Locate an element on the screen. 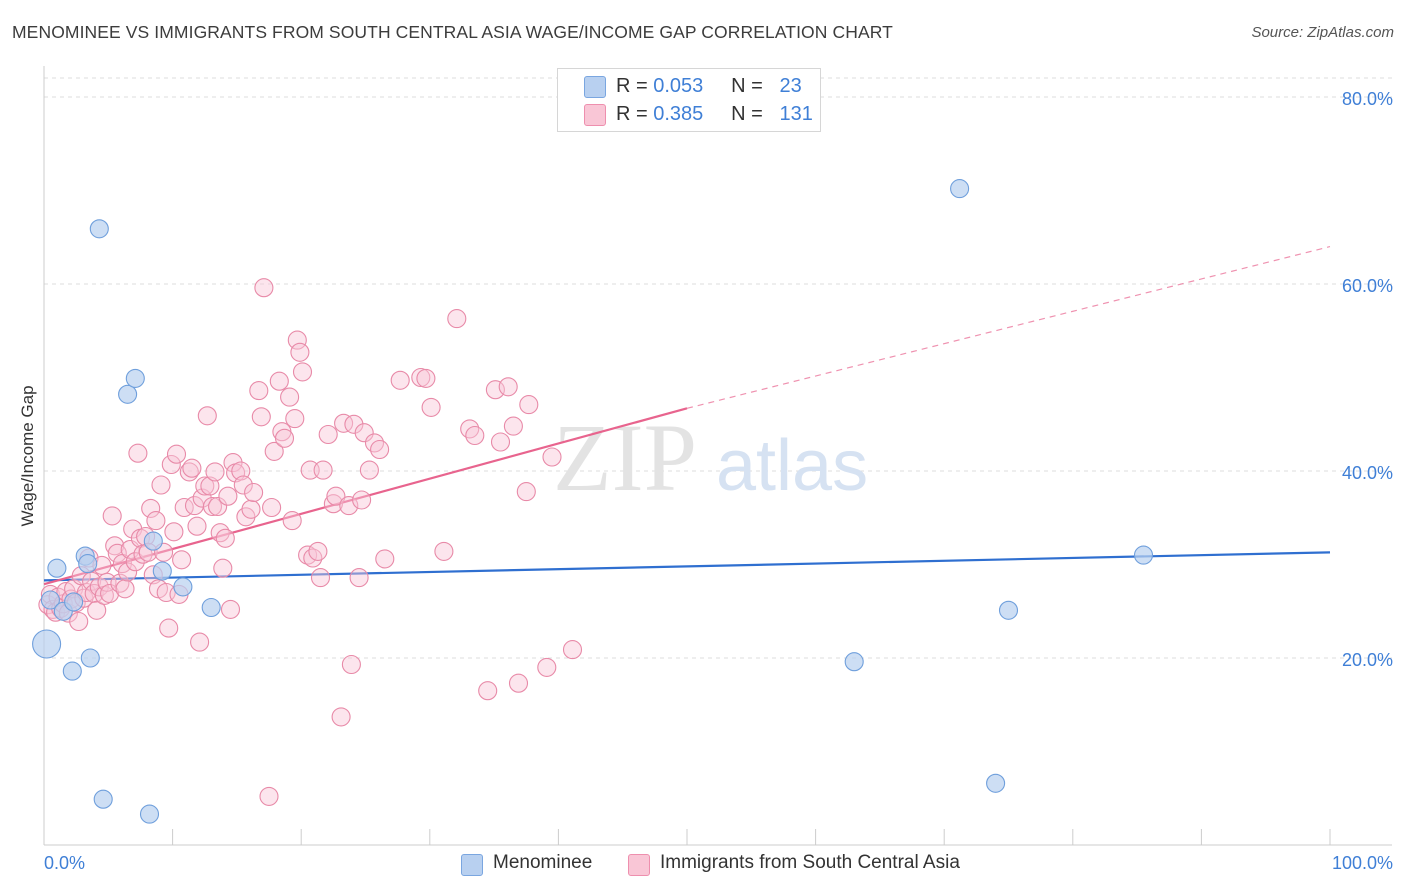 The height and width of the screenshot is (892, 1406). y-axis-label: Wage/Income Gap is located at coordinates (27, 456).